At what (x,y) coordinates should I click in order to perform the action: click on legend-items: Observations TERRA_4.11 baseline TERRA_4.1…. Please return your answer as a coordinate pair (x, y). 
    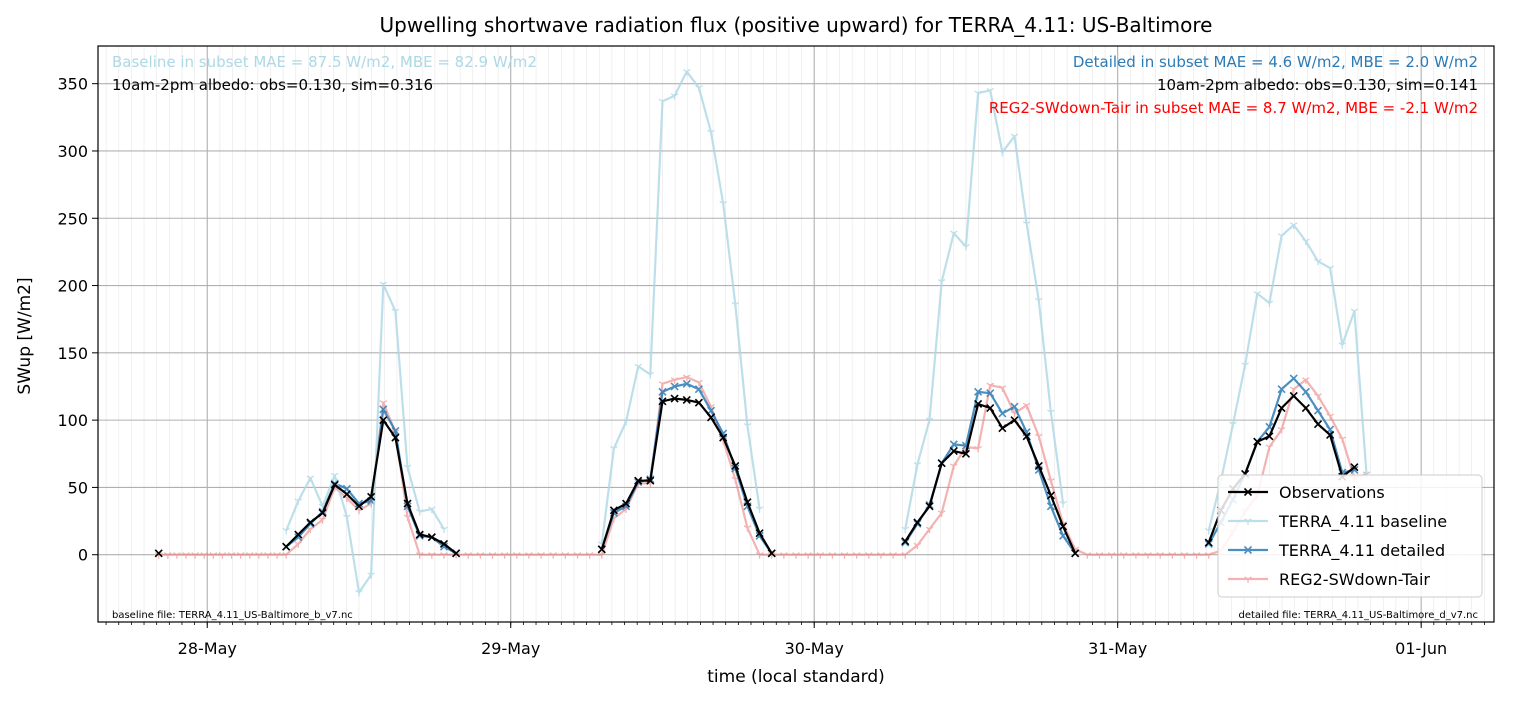
    Looking at the image, I should click on (1337, 536).